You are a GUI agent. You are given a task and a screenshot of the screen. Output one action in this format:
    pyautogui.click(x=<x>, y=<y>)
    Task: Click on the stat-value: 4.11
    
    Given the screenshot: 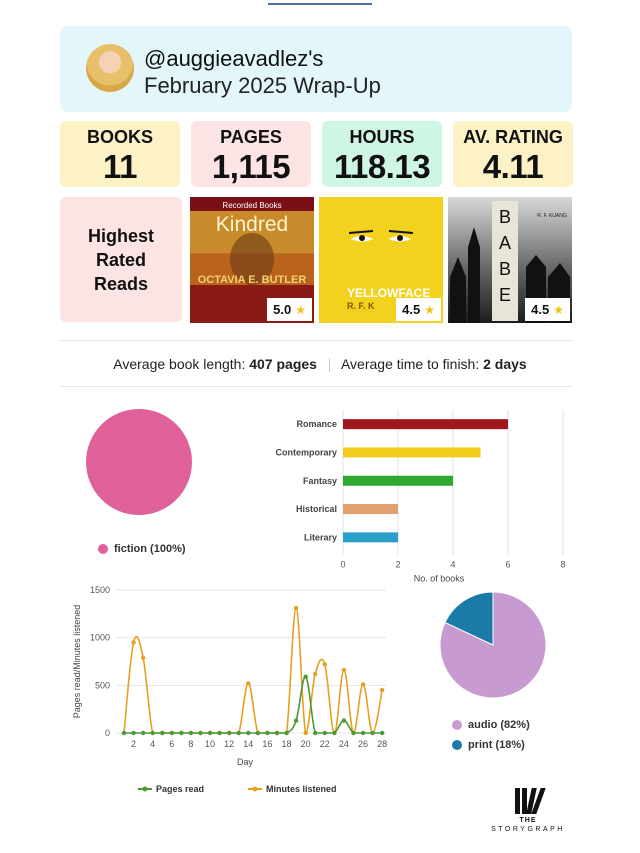 What is the action you would take?
    pyautogui.click(x=513, y=166)
    